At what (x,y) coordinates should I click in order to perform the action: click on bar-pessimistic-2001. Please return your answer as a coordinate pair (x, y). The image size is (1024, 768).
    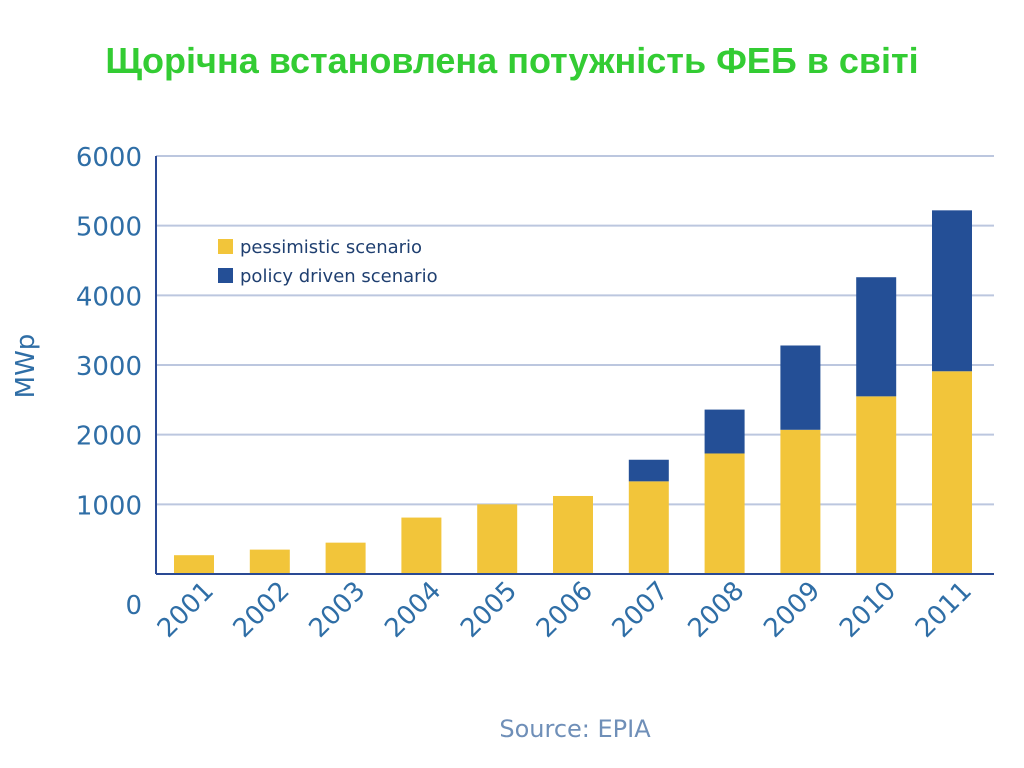
    Looking at the image, I should click on (194, 564).